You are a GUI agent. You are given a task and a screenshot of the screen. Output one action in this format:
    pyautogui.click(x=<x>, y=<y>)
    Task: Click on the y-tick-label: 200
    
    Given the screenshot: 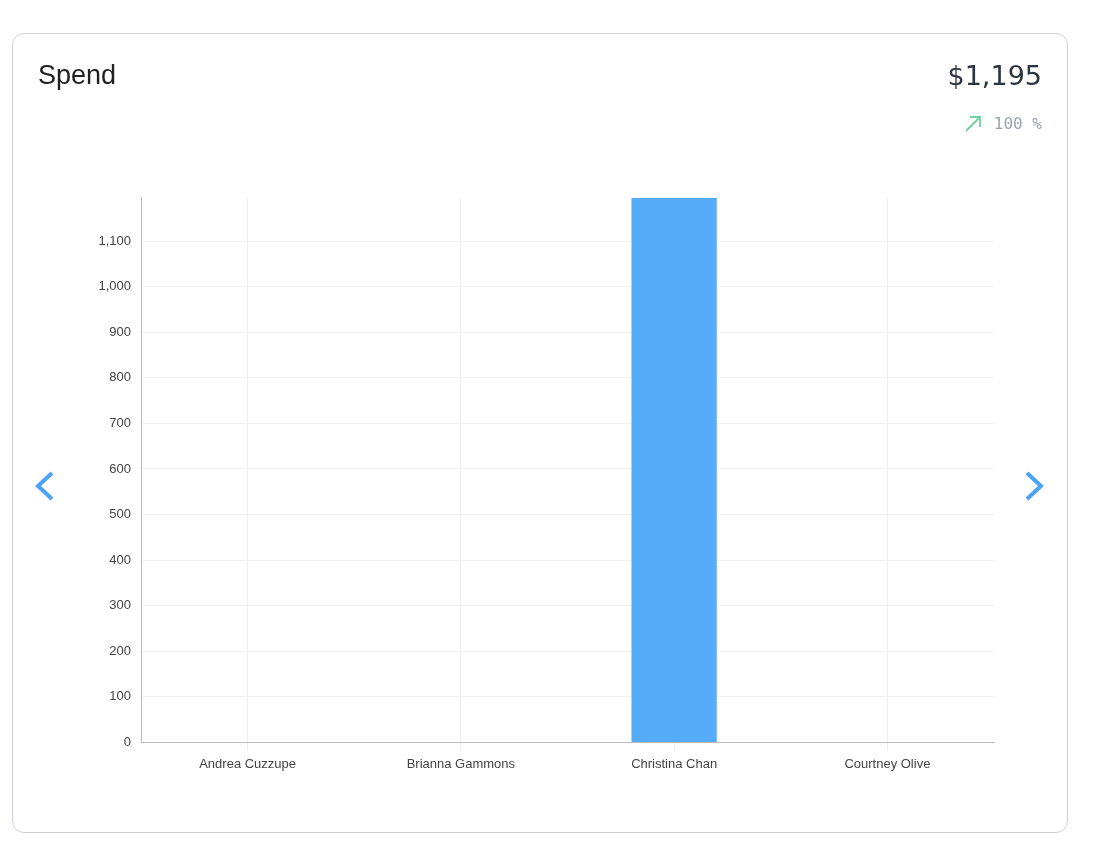 What is the action you would take?
    pyautogui.click(x=120, y=650)
    